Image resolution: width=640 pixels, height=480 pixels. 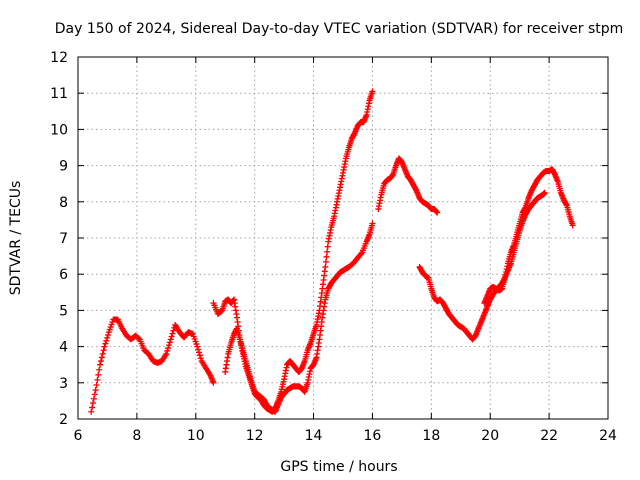 What do you see at coordinates (608, 436) in the screenshot?
I see `x-tick-label: 24` at bounding box center [608, 436].